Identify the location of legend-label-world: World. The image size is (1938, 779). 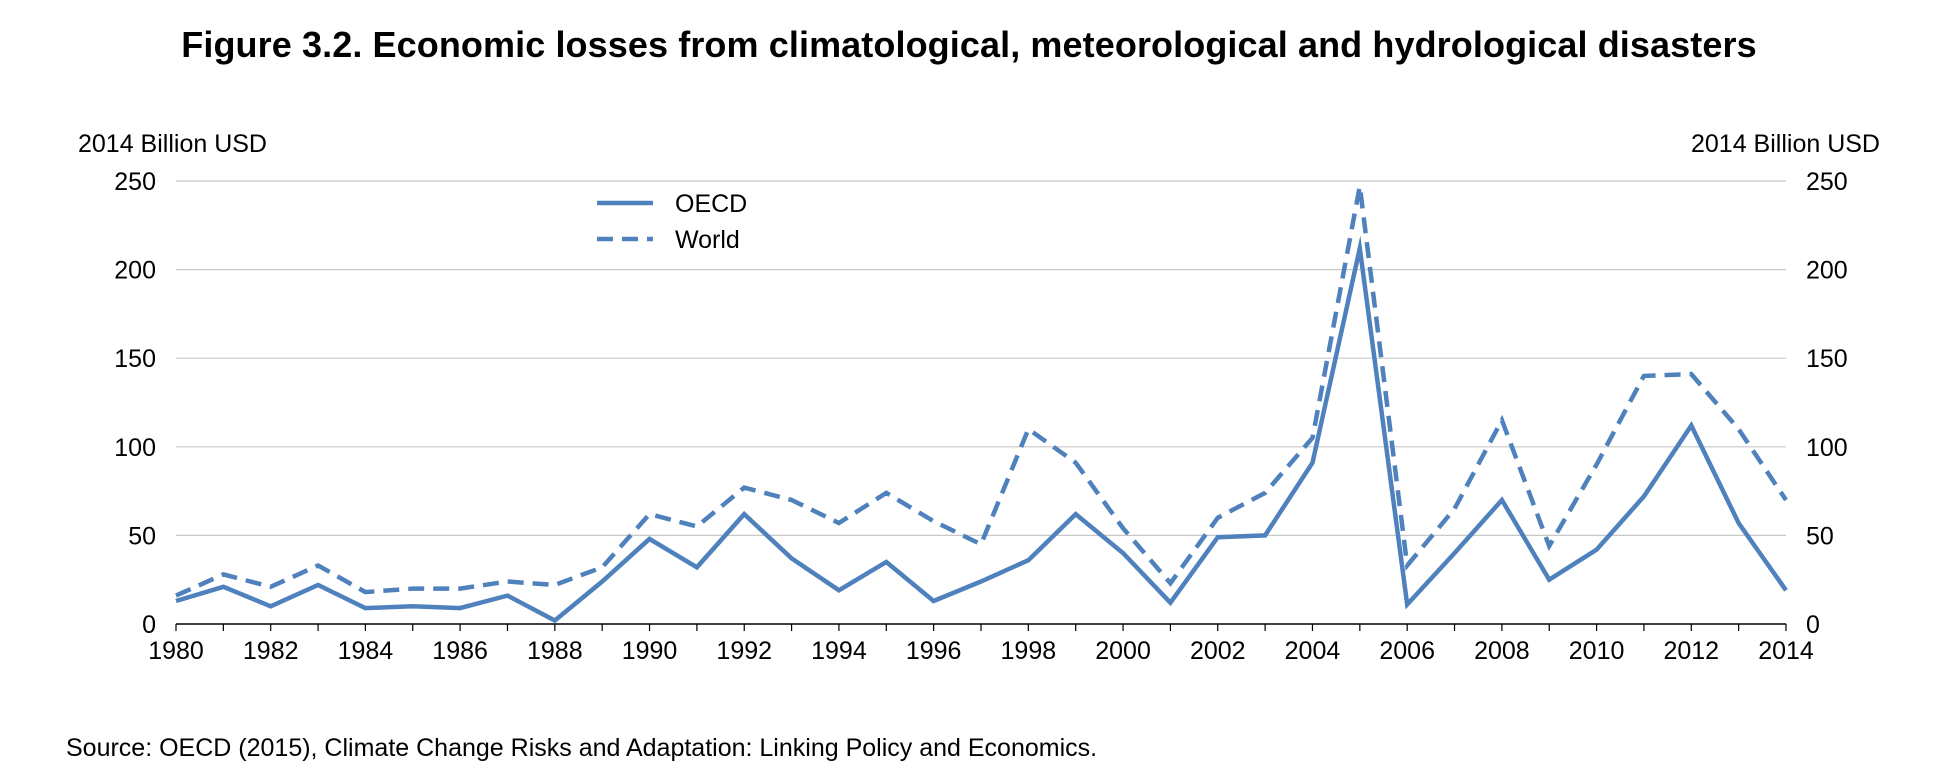
(707, 240).